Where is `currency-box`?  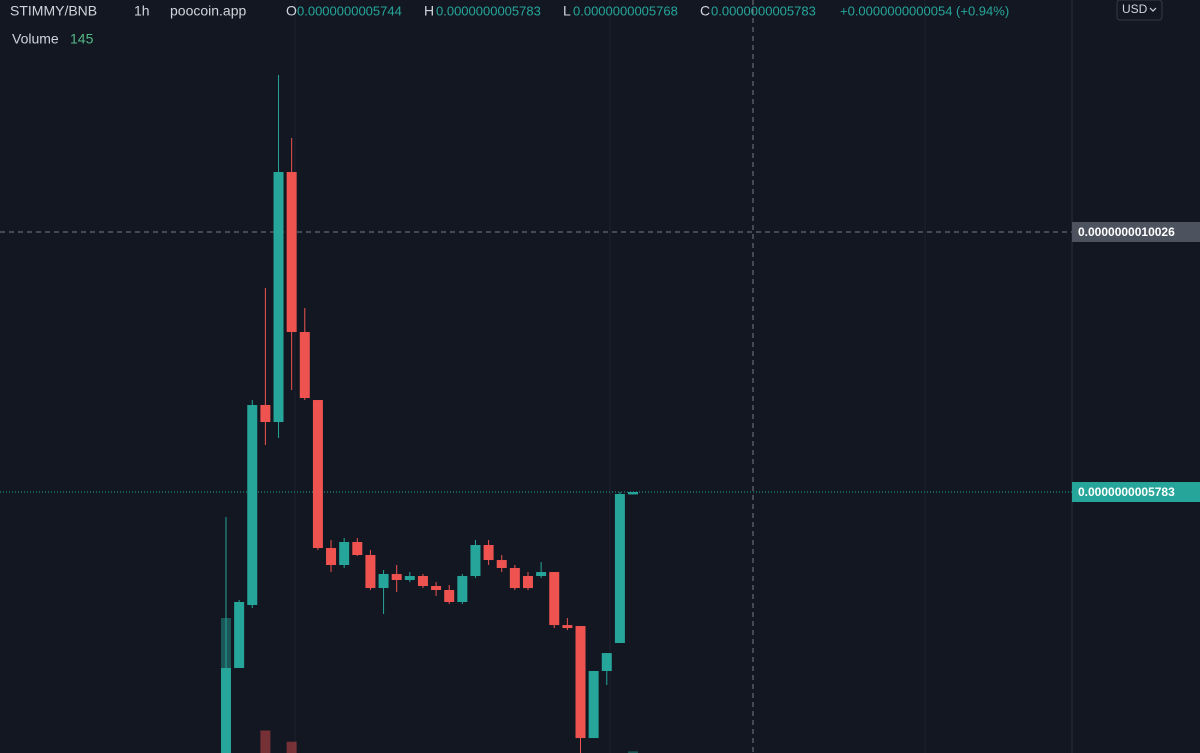
currency-box is located at coordinates (1139, 10).